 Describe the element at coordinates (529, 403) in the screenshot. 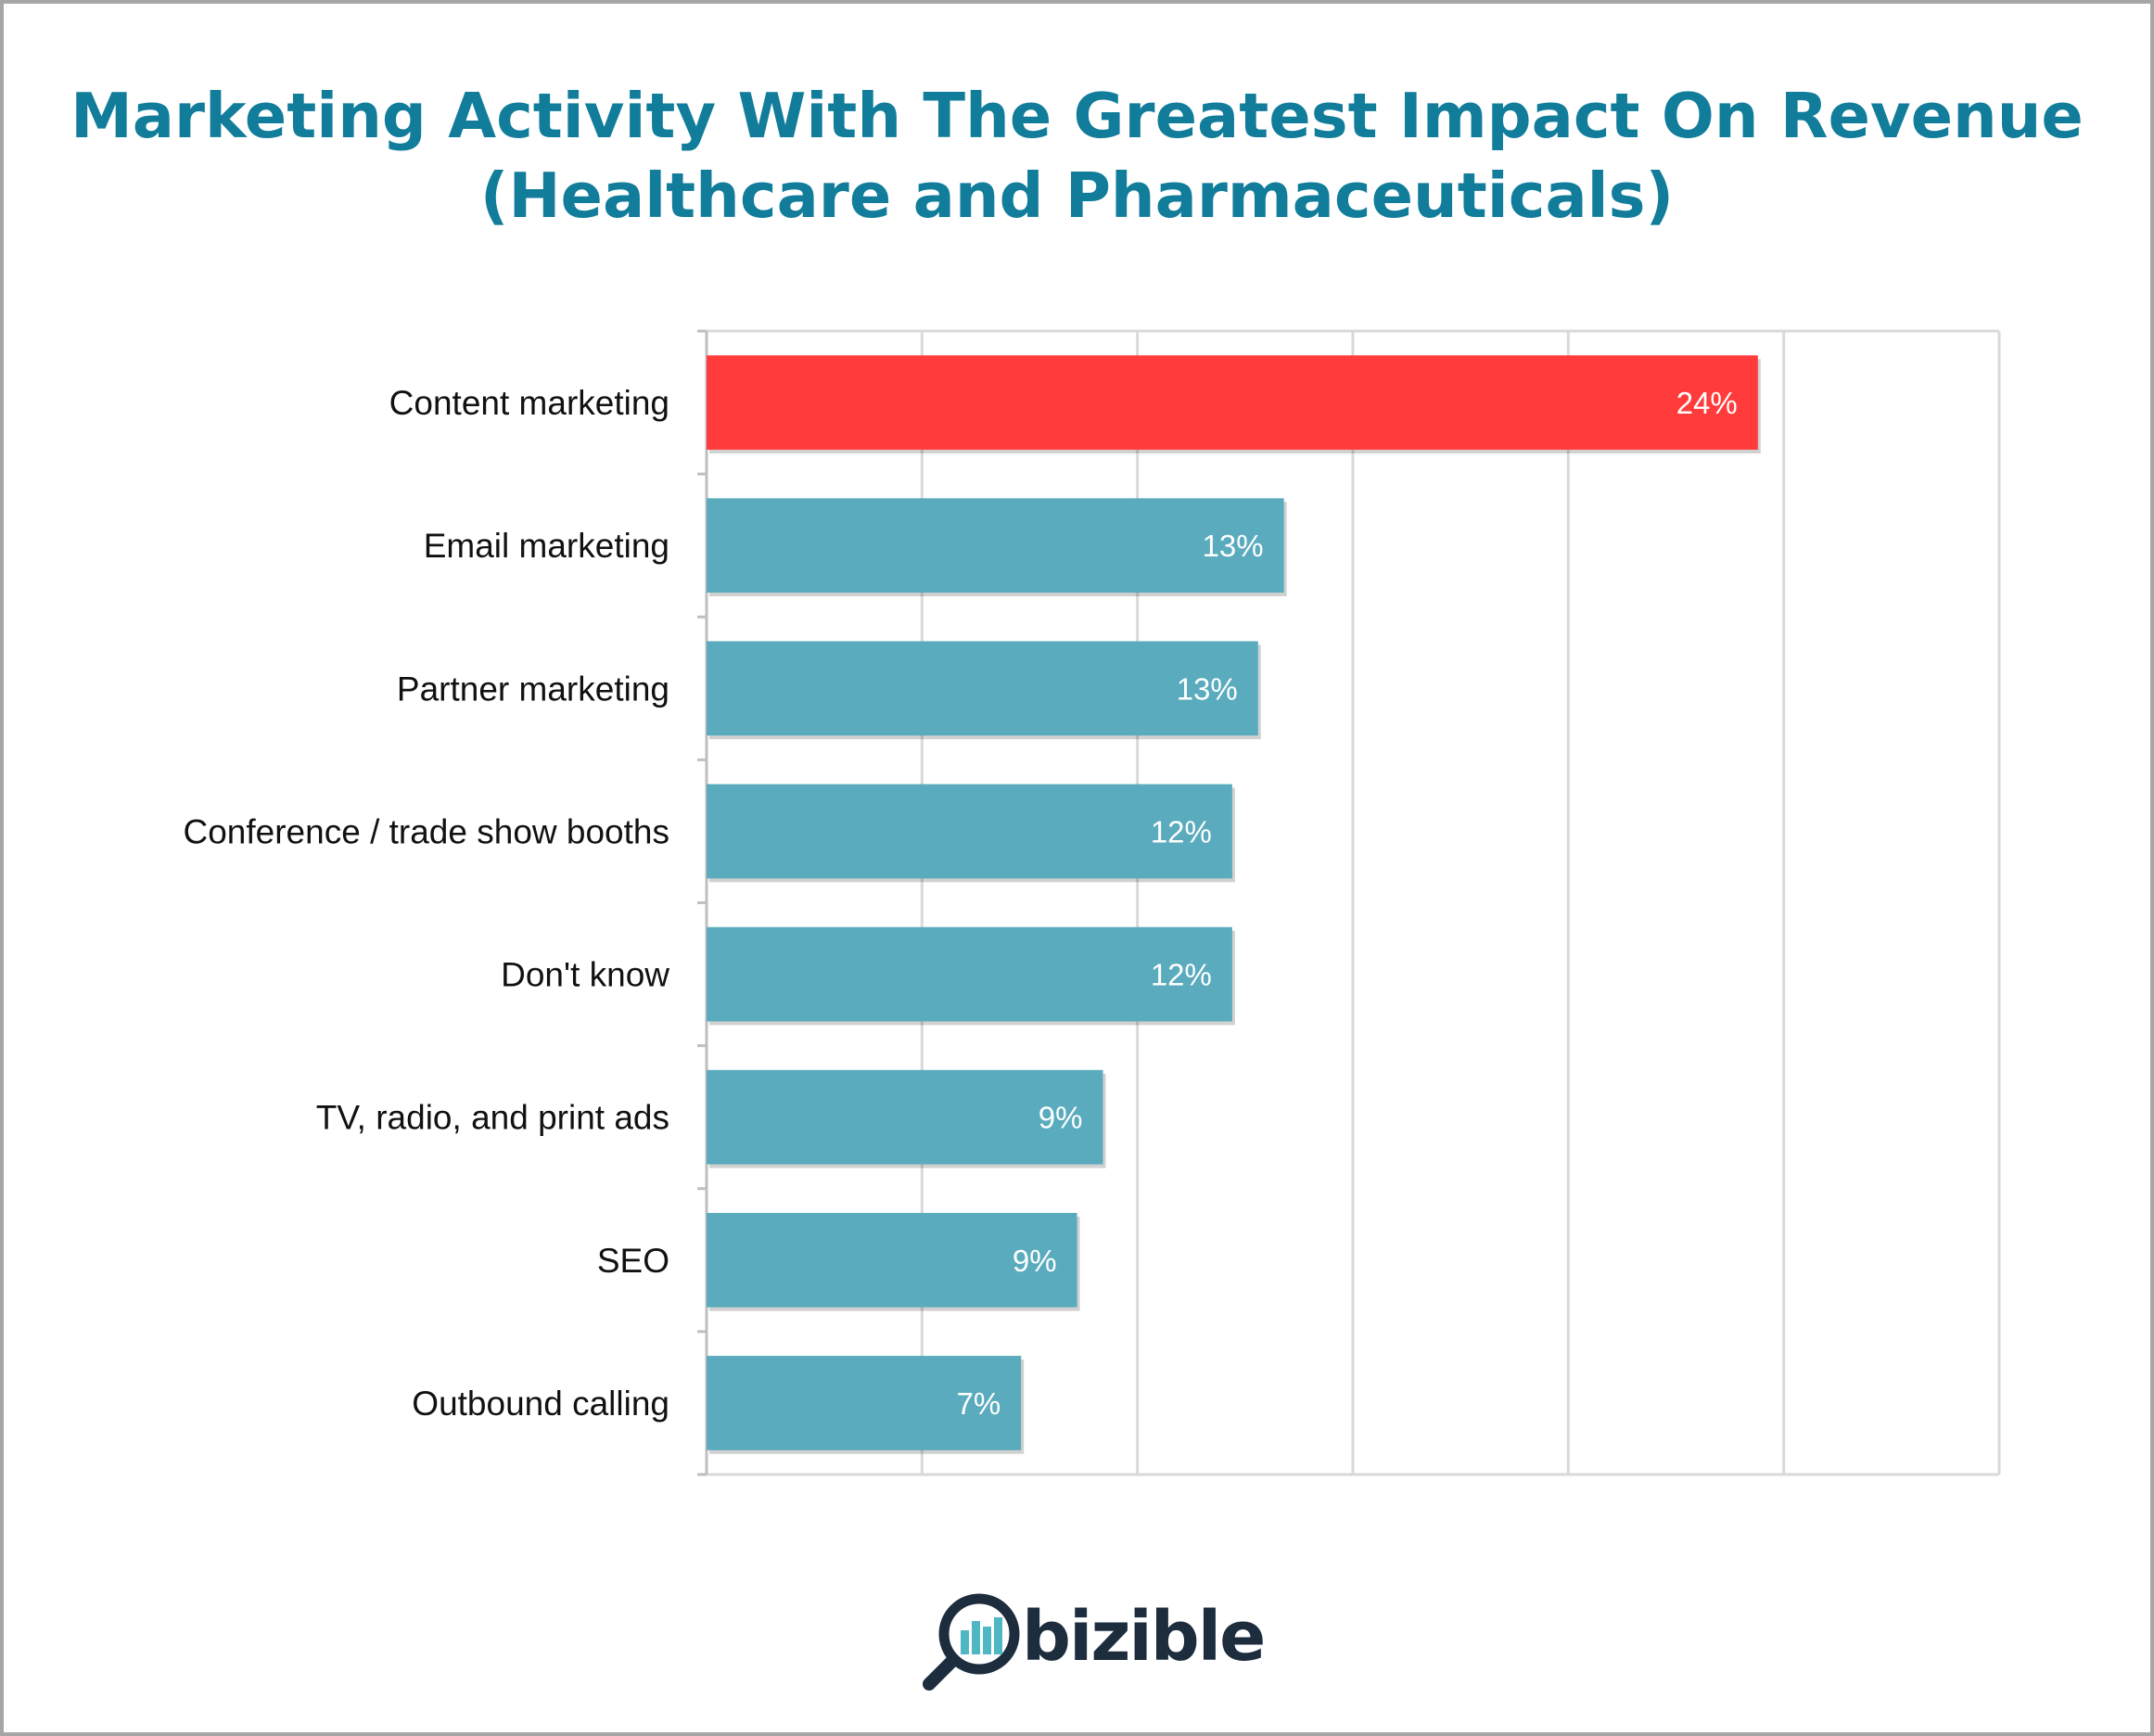

I see `category-label: Content marketing` at that location.